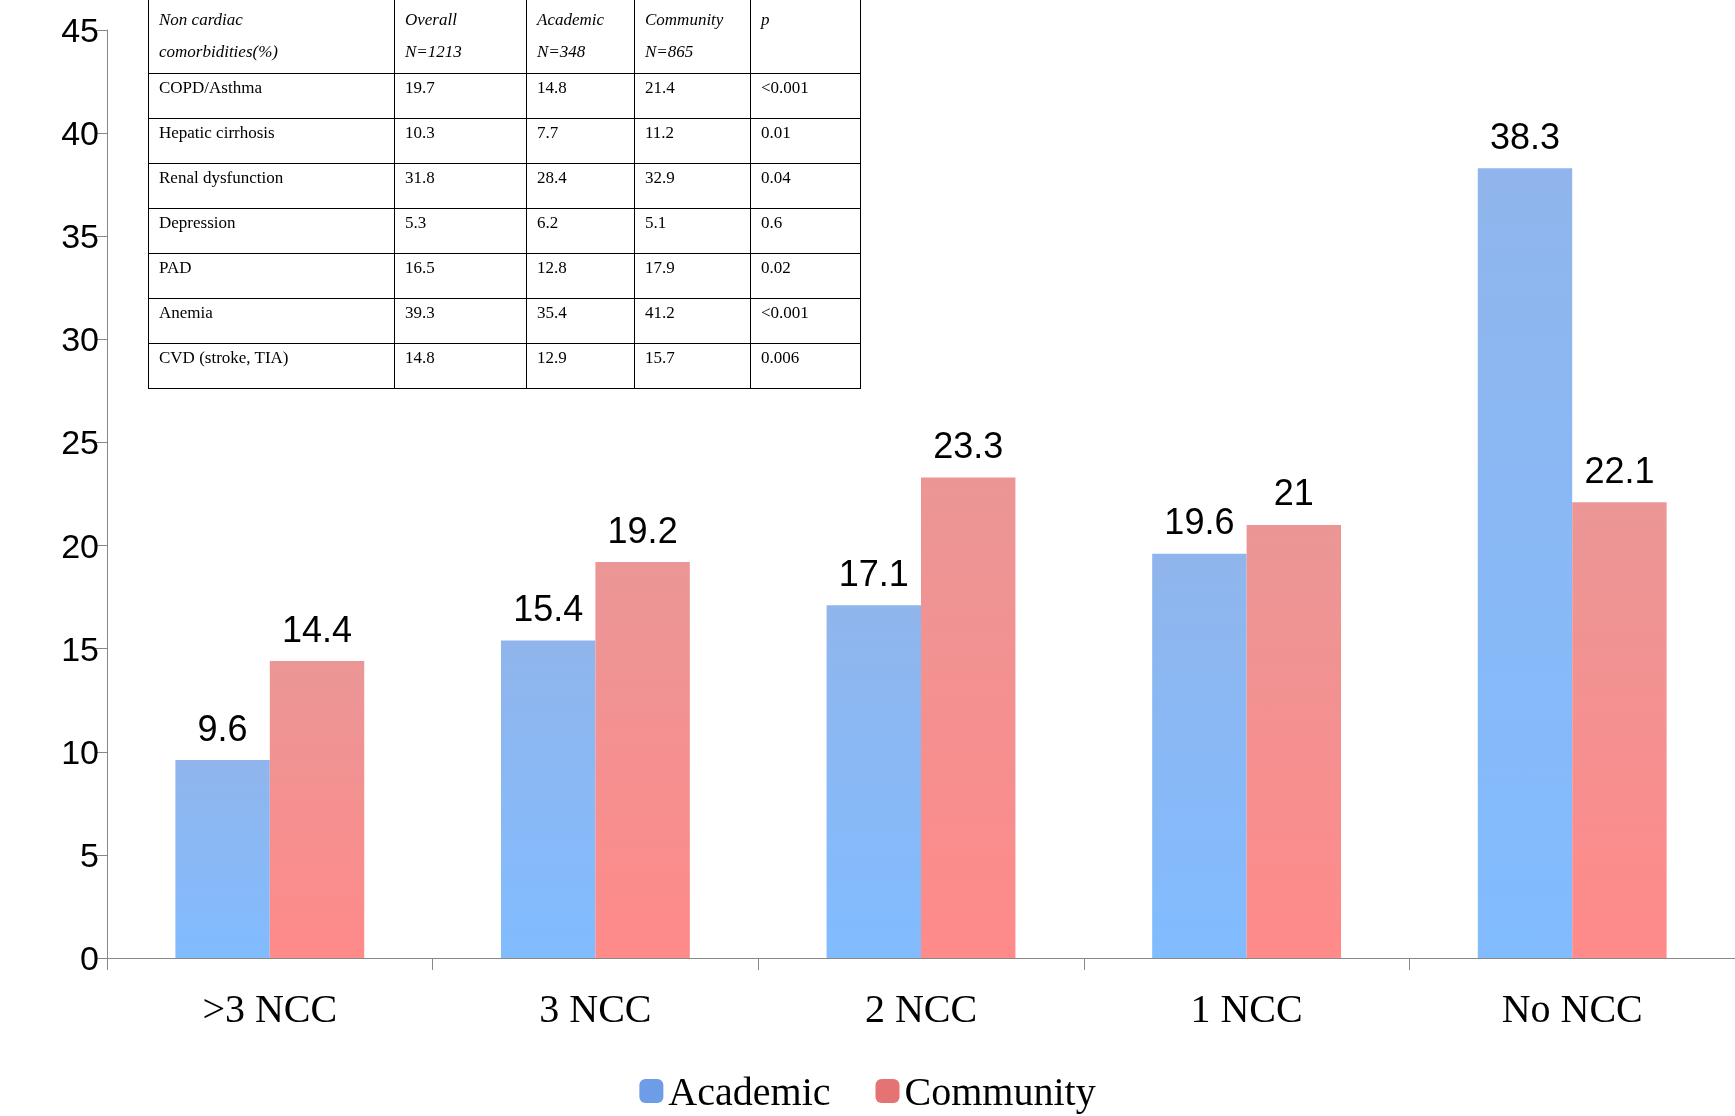 This screenshot has height=1116, width=1735. Describe the element at coordinates (692, 276) in the screenshot. I see `annotation: 17.9` at that location.